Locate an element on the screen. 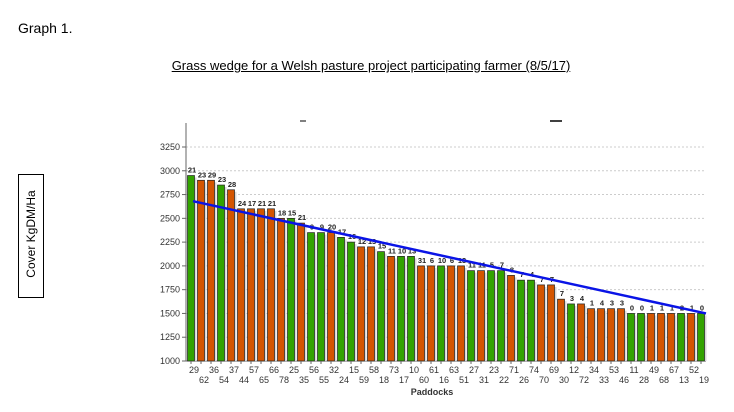 The image size is (734, 412). x-tick-label: 67 is located at coordinates (674, 370).